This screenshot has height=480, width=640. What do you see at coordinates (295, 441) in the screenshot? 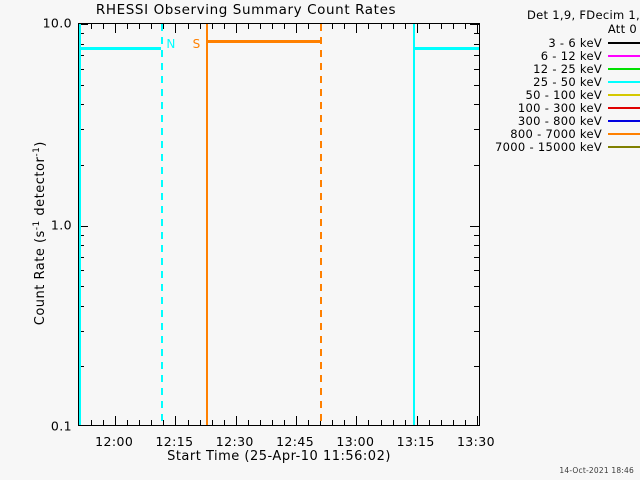
I see `x-tick-label: 12:45` at bounding box center [295, 441].